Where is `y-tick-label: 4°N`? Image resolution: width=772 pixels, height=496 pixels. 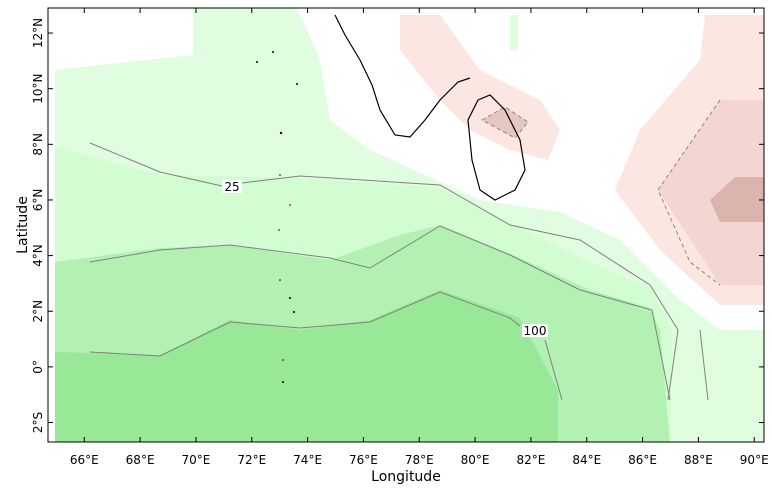
y-tick-label: 4°N is located at coordinates (38, 255).